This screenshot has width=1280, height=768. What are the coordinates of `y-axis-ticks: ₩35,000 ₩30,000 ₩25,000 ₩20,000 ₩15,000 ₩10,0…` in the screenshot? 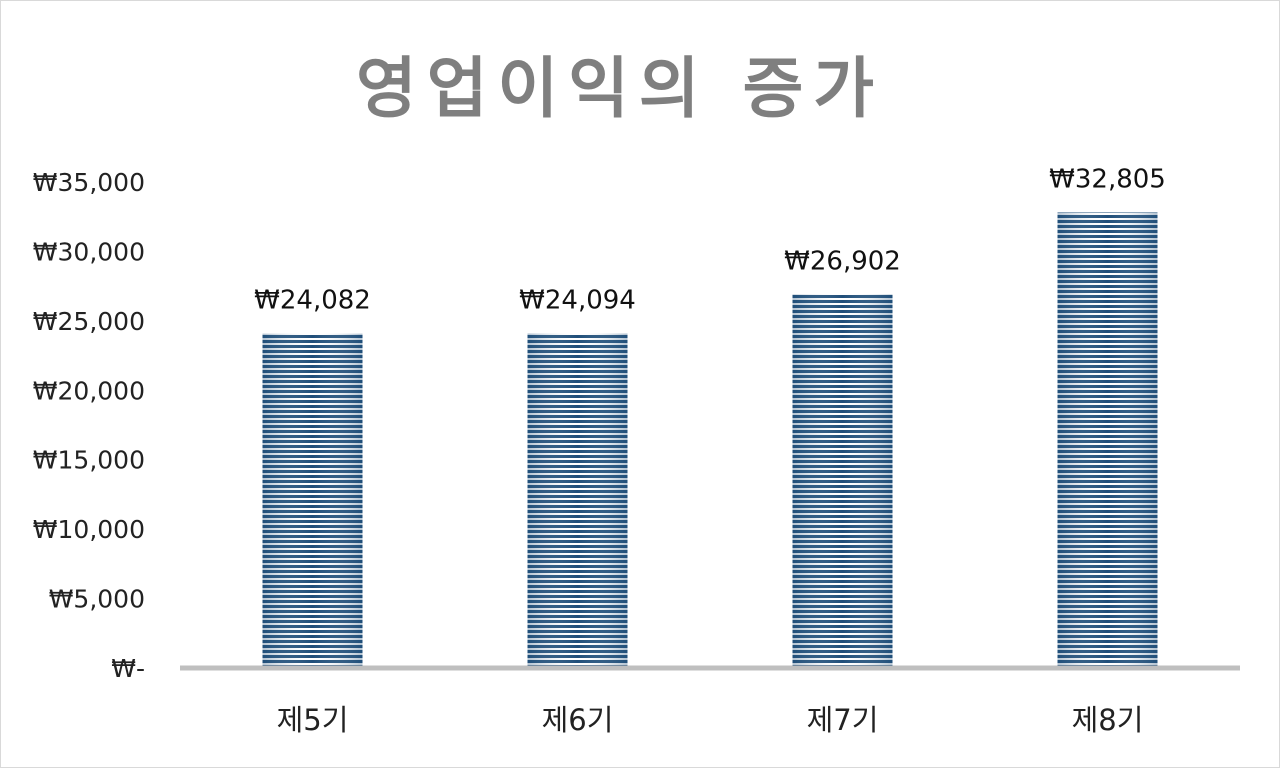 It's located at (89, 425).